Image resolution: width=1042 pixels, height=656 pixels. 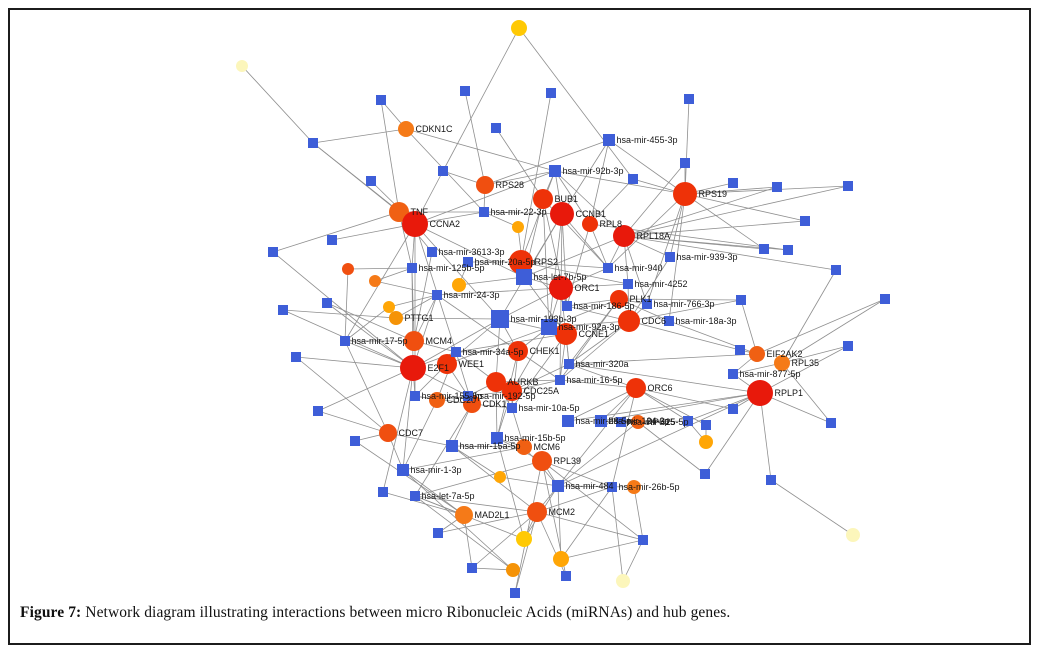 I want to click on node-label: WEE1, so click(x=472, y=364).